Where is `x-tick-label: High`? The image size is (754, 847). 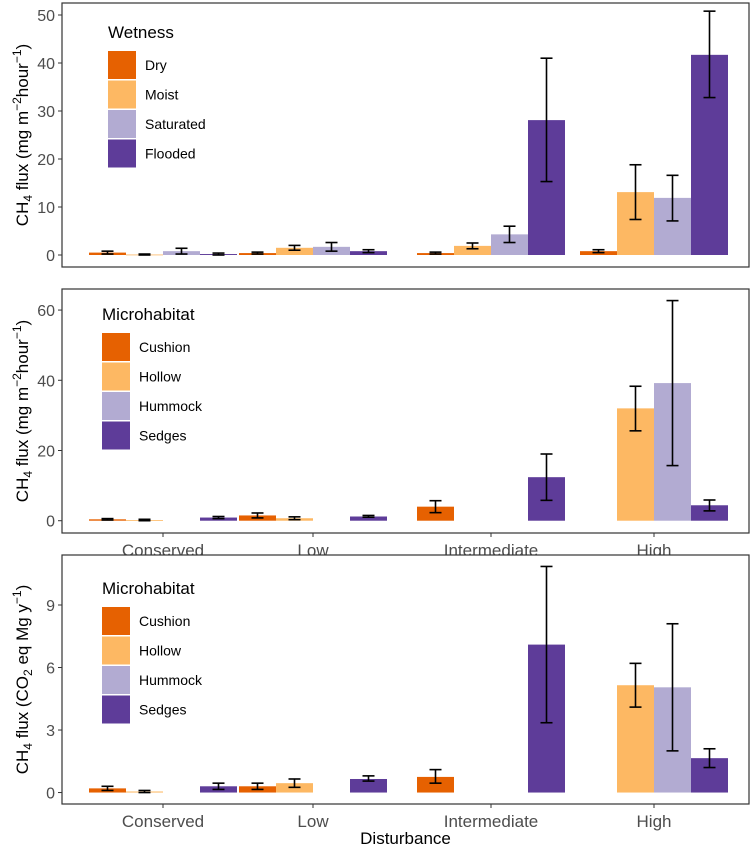 x-tick-label: High is located at coordinates (654, 821).